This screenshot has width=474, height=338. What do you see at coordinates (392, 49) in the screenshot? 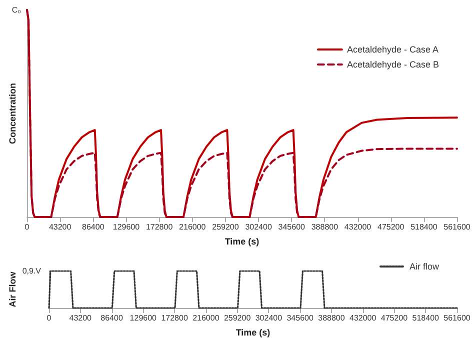
I see `legend-label: Acetaldehyde - Case A` at bounding box center [392, 49].